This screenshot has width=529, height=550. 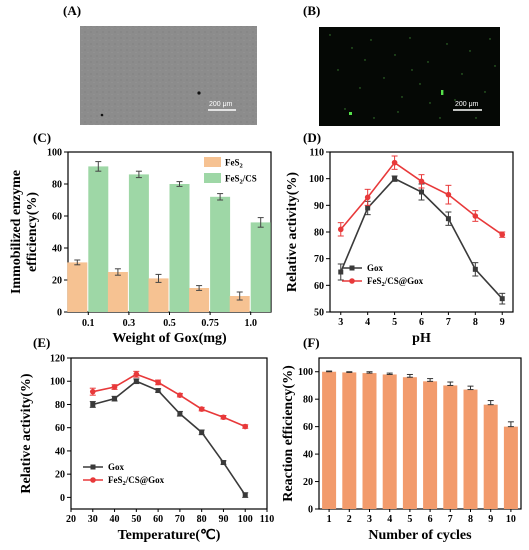 I want to click on panel-a-label: (A), so click(x=72, y=10).